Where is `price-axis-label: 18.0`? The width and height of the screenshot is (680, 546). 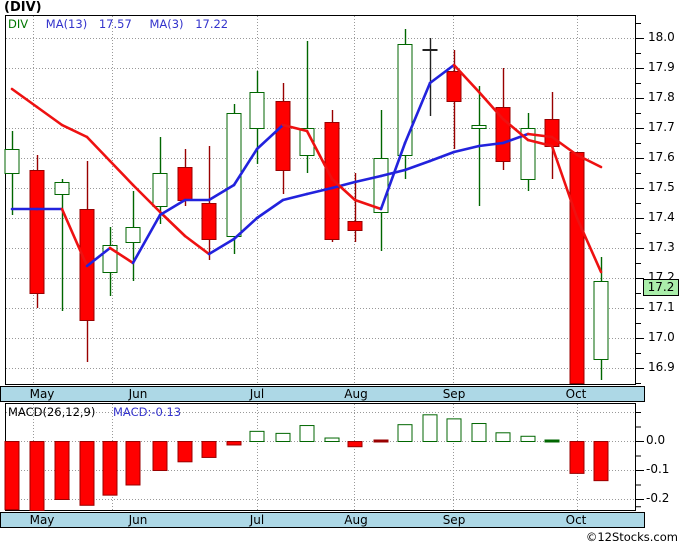
price-axis-label: 18.0 is located at coordinates (661, 37).